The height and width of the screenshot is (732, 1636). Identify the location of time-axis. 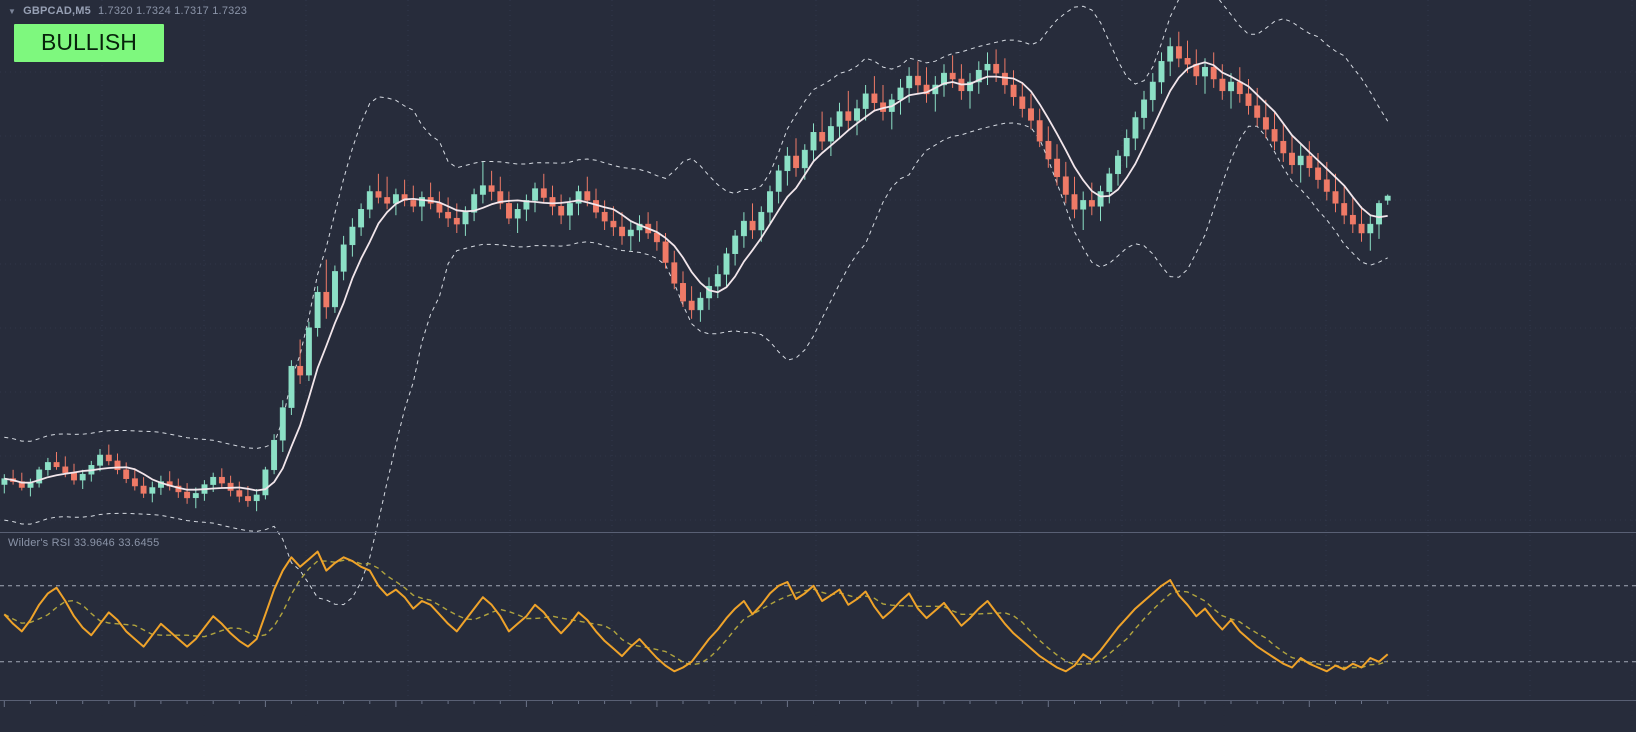
(696, 704).